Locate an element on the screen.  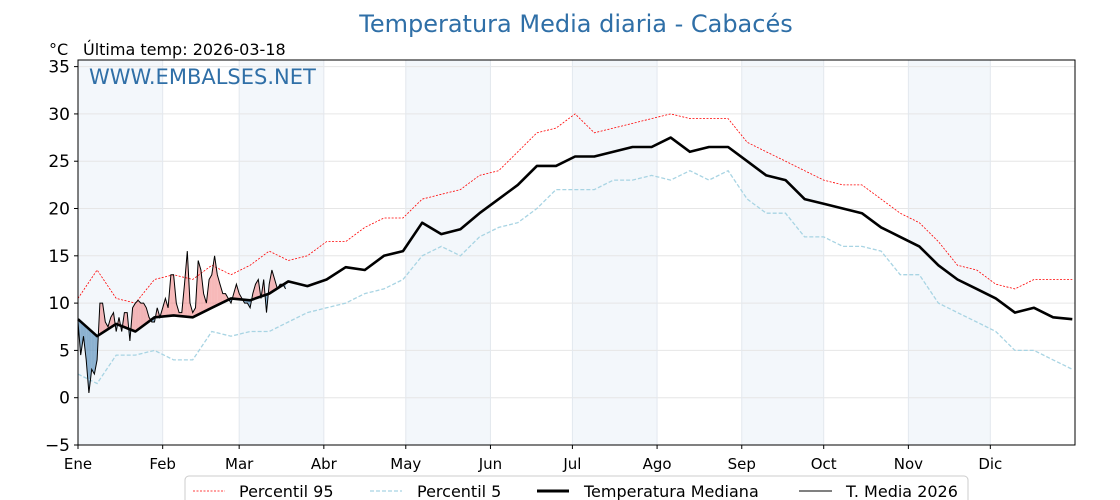
x-tick-label: Jun is located at coordinates (490, 464).